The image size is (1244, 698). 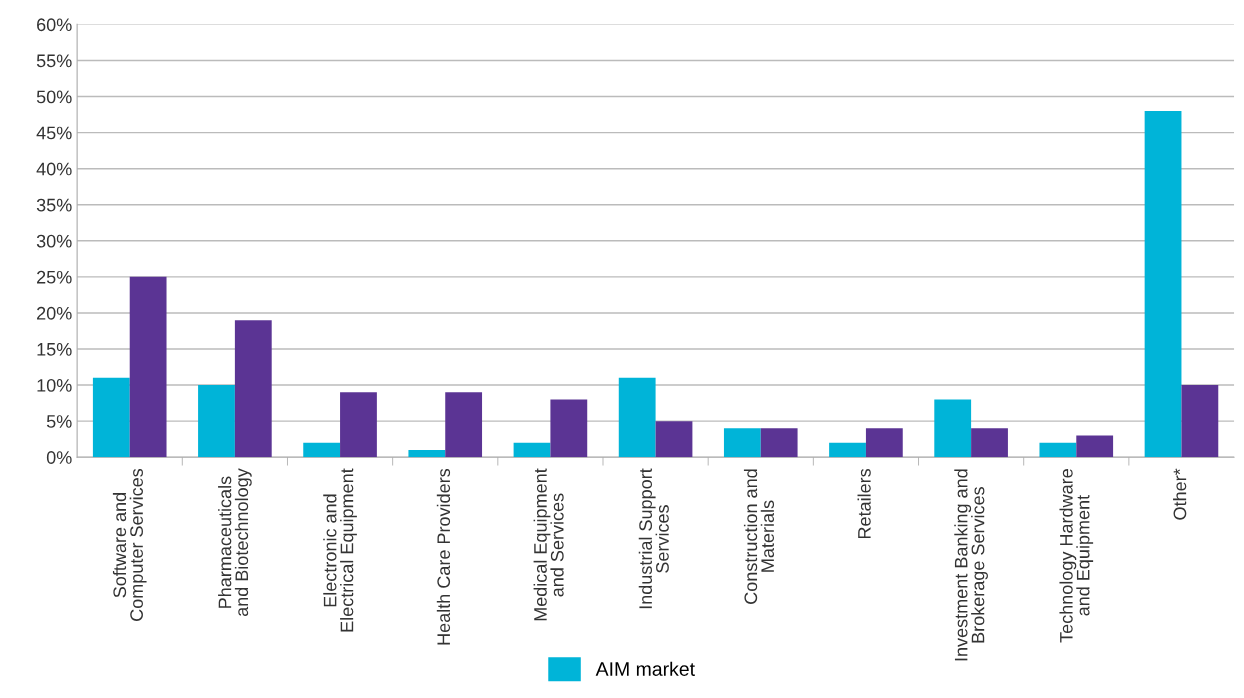 What do you see at coordinates (54, 277) in the screenshot?
I see `y-tick-label: 25%` at bounding box center [54, 277].